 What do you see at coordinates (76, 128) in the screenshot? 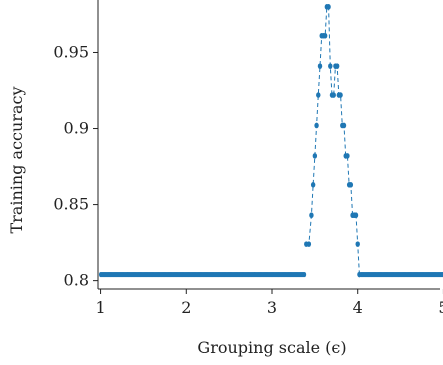
I see `y-tick-label: 0.9` at bounding box center [76, 128].